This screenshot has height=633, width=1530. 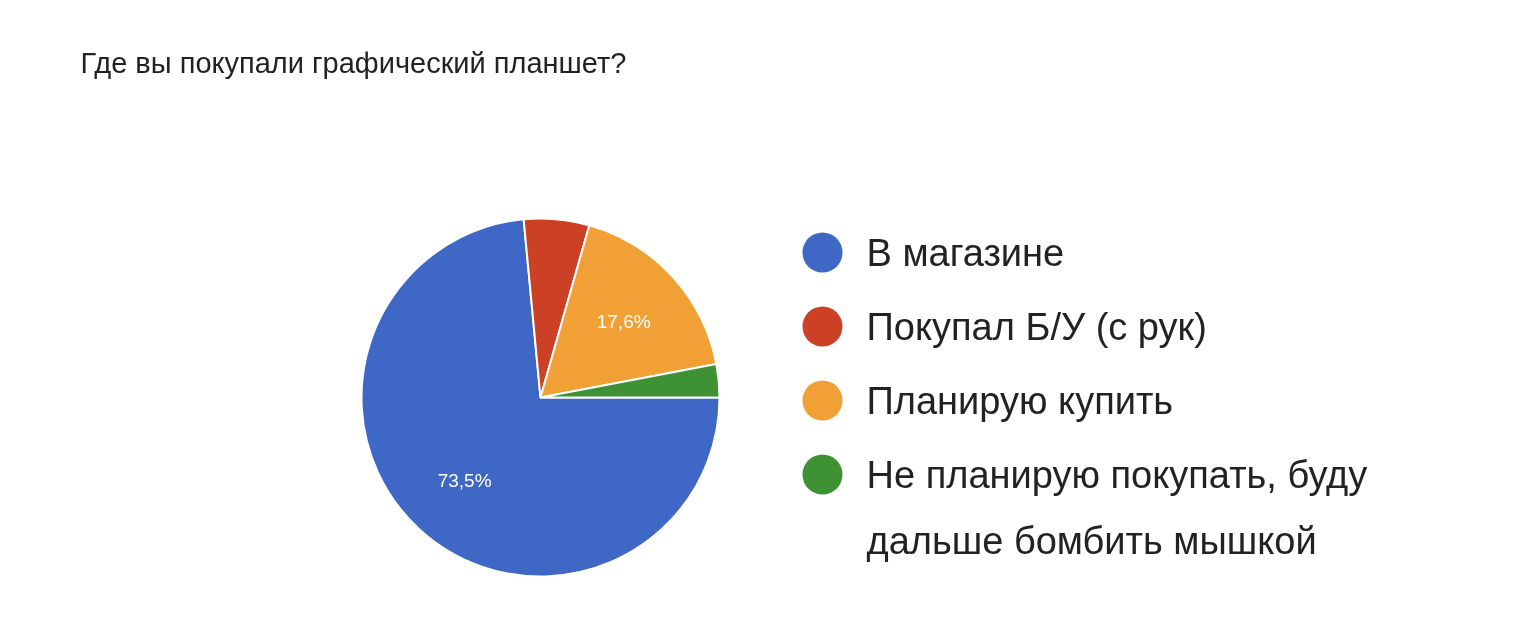 What do you see at coordinates (623, 321) in the screenshot?
I see `data-label: 17,6%` at bounding box center [623, 321].